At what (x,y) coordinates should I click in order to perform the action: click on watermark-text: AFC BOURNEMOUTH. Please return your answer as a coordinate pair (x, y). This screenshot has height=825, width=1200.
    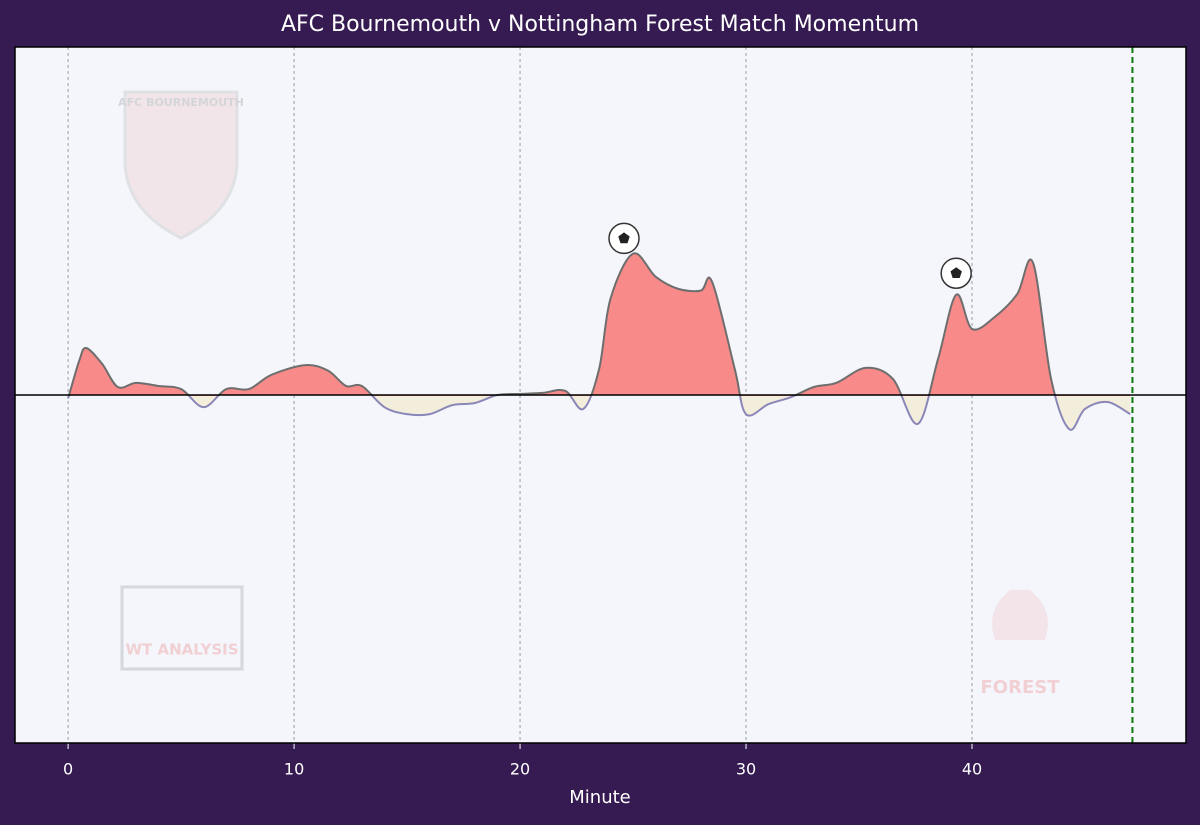
    Looking at the image, I should click on (181, 102).